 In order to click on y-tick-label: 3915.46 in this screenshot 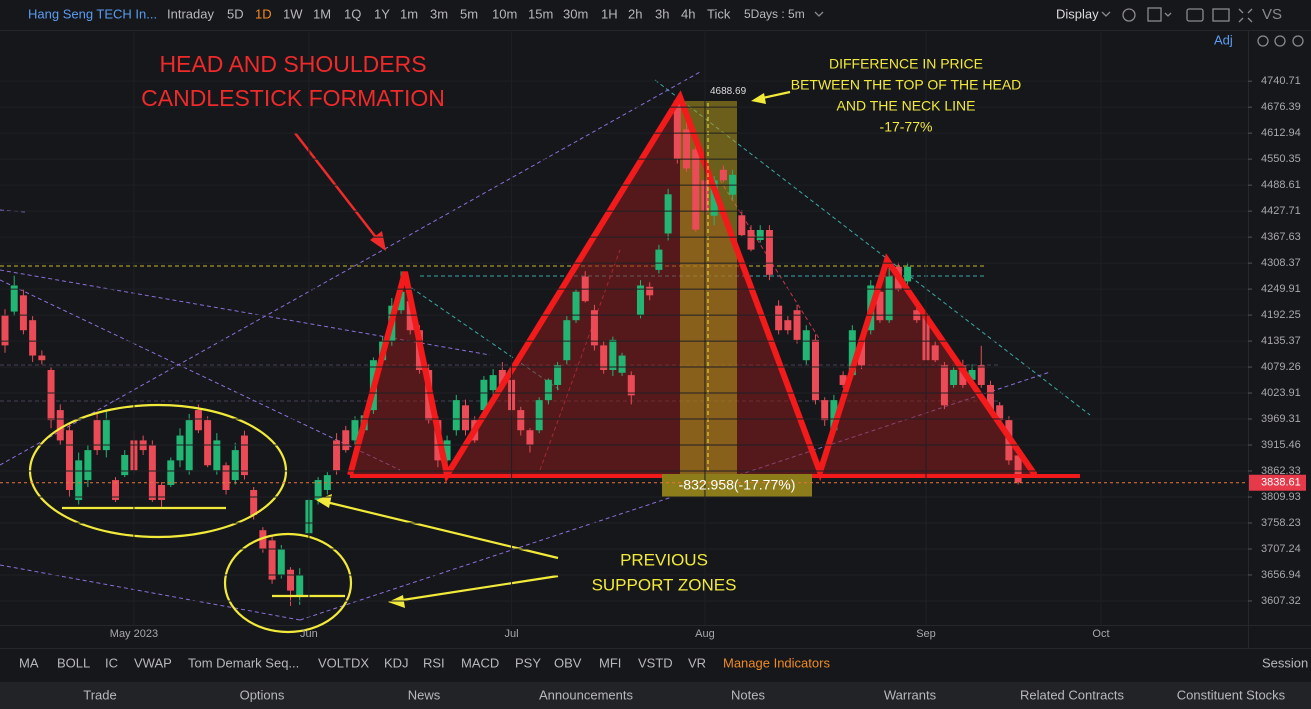, I will do `click(1281, 445)`.